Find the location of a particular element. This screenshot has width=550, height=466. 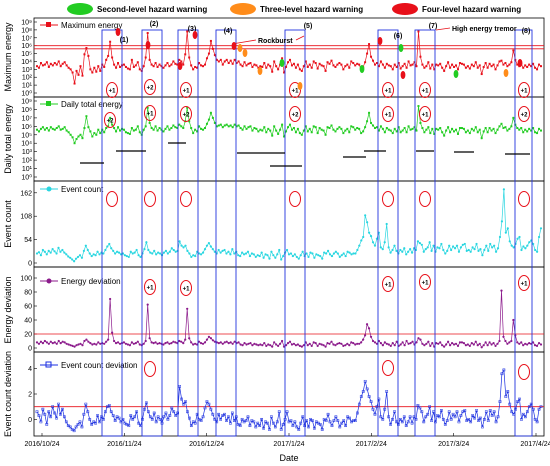

rockburst-arrow is located at coordinates (300, 38).